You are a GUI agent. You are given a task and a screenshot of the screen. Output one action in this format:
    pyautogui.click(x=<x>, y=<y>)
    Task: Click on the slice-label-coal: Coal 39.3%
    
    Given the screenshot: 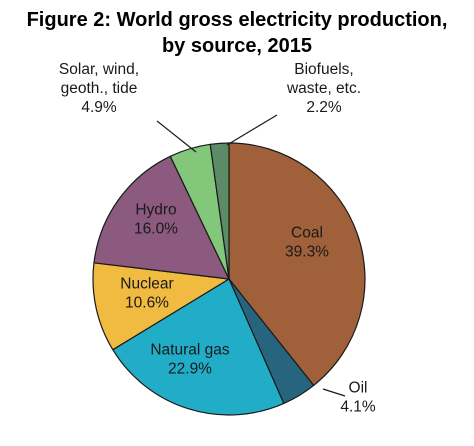 What is the action you would take?
    pyautogui.click(x=307, y=243)
    